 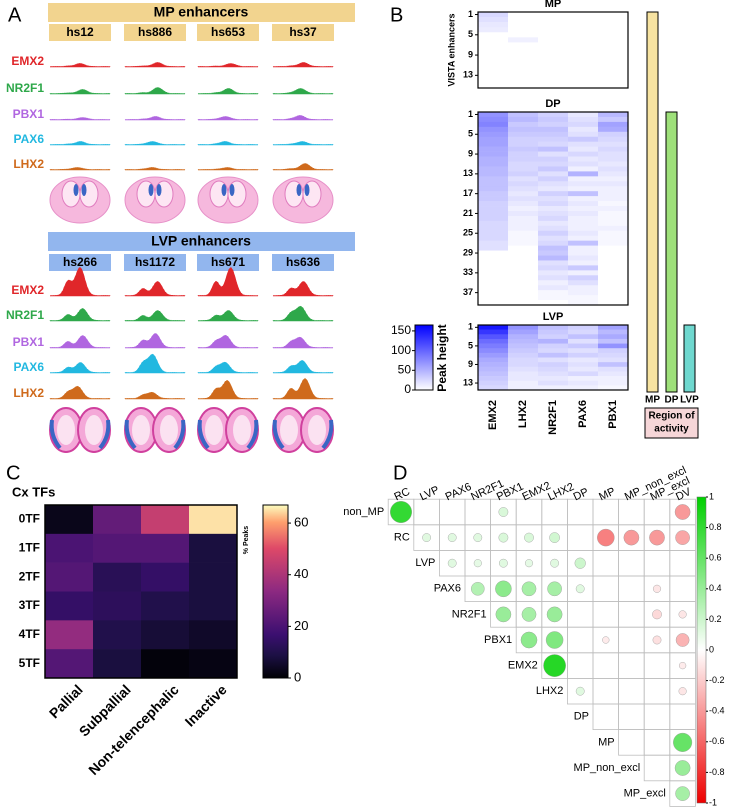 I want to click on x-tick-label: NR2F1, so click(x=553, y=417).